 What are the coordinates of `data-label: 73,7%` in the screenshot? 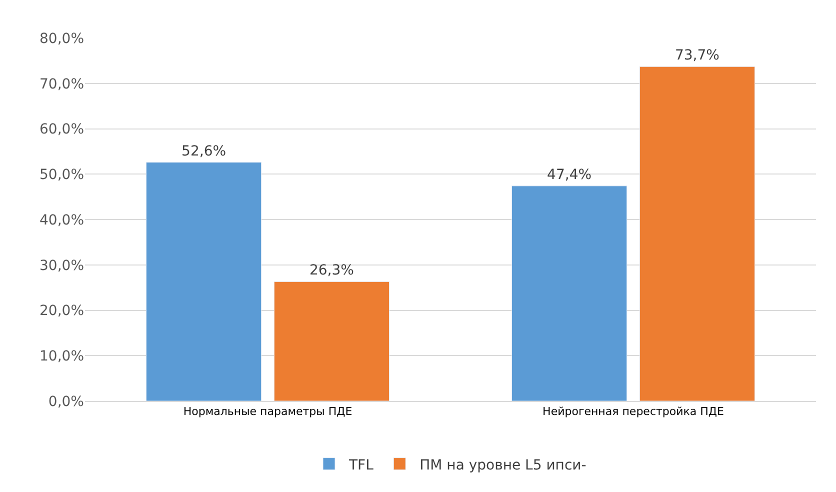 It's located at (697, 56).